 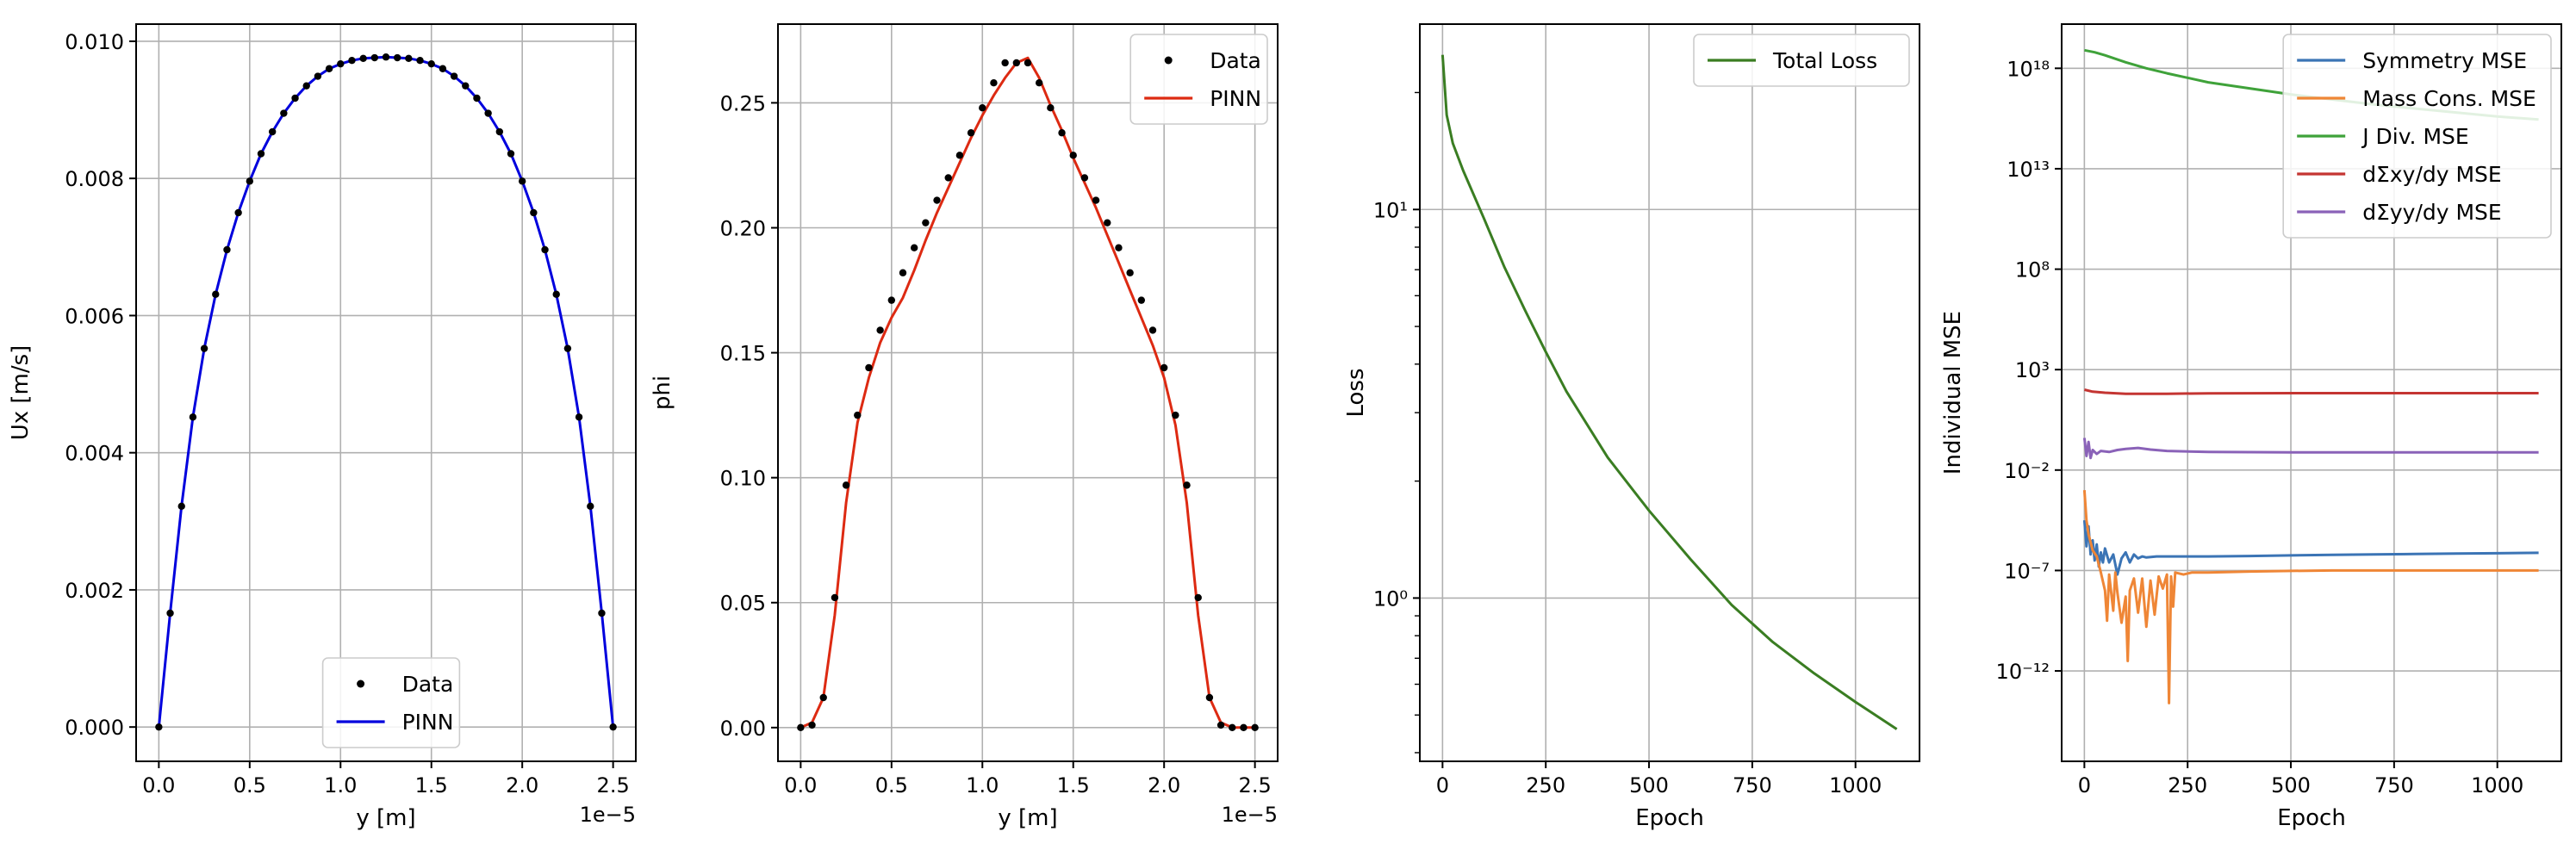 I want to click on x-tick-label: 500, so click(x=1649, y=785).